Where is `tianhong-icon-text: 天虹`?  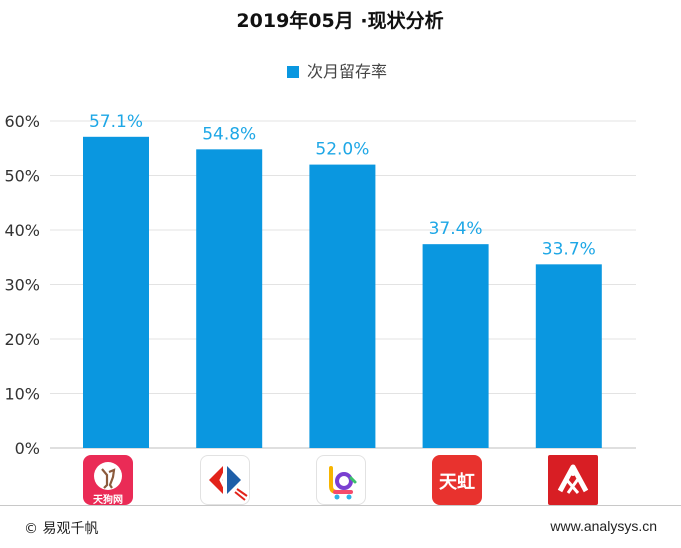 tianhong-icon-text: 天虹 is located at coordinates (457, 482).